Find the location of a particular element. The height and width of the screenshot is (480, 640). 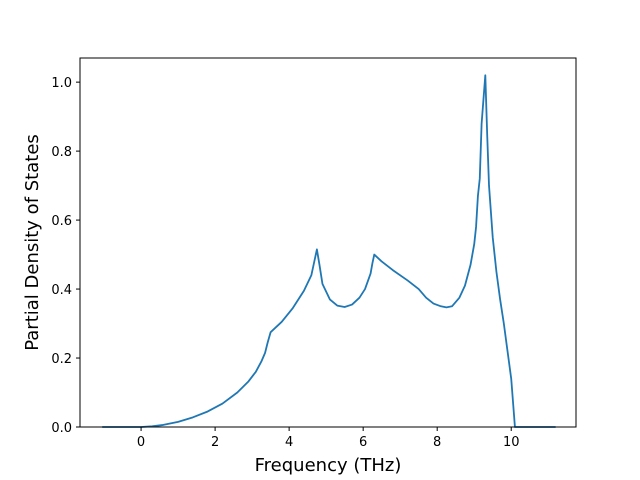

y-tick-label: 0.4 is located at coordinates (61, 290).